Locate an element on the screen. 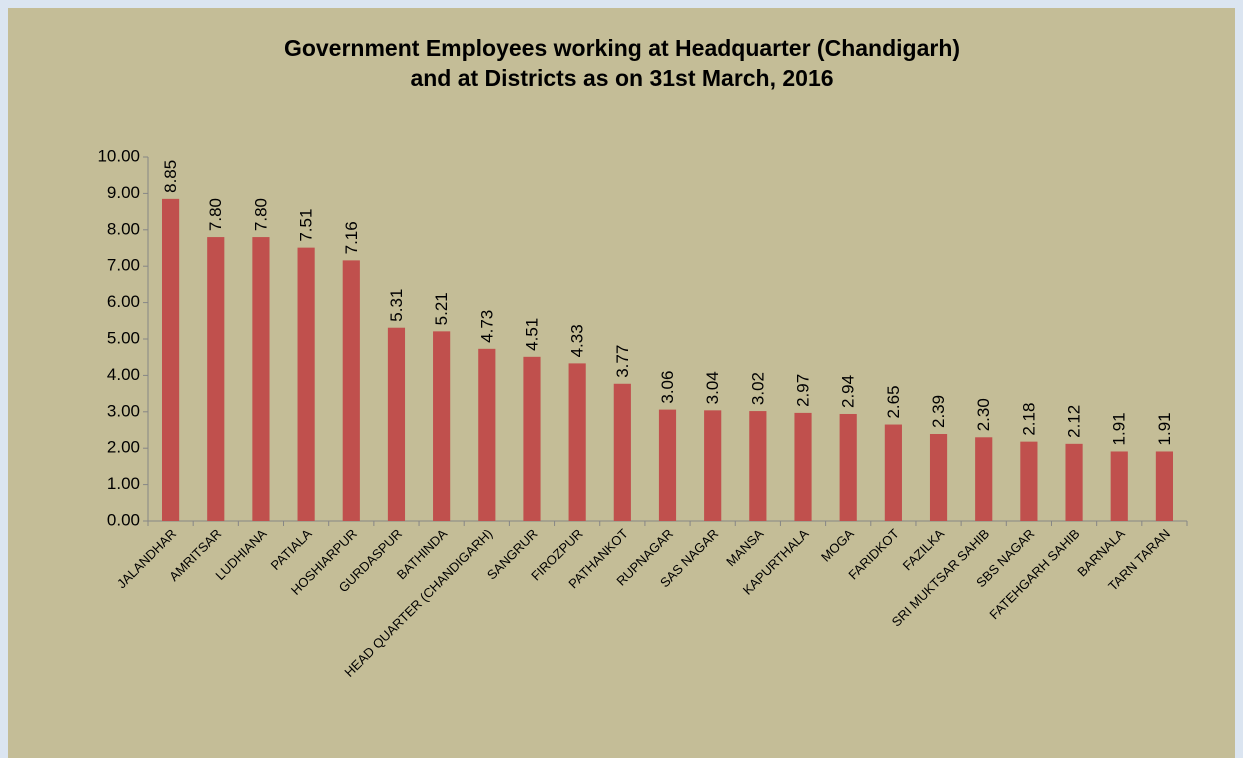  data-label: 7.16 is located at coordinates (351, 237).